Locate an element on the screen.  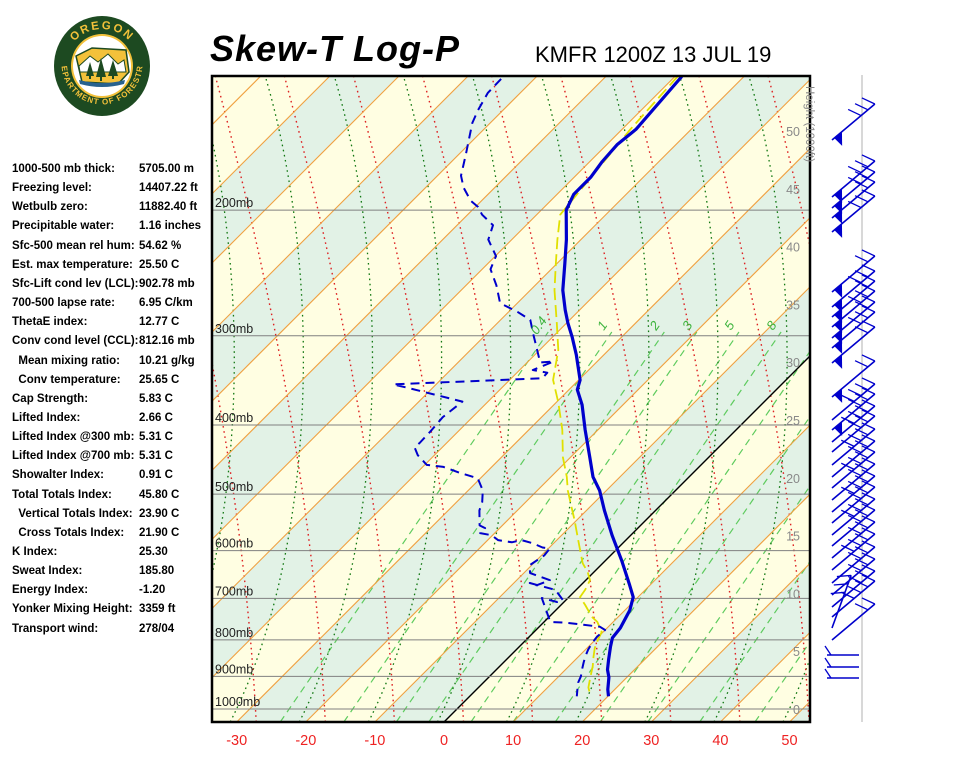
stat-value: 812.16 mb is located at coordinates (167, 341).